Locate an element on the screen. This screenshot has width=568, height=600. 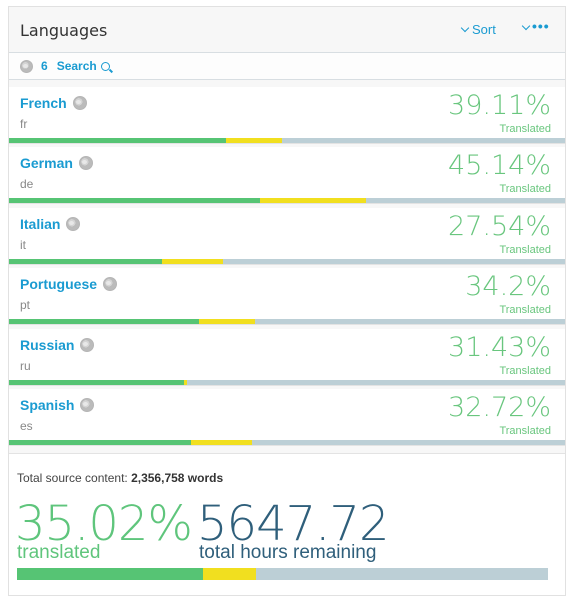
overall-translated-label: translated is located at coordinates (59, 552).